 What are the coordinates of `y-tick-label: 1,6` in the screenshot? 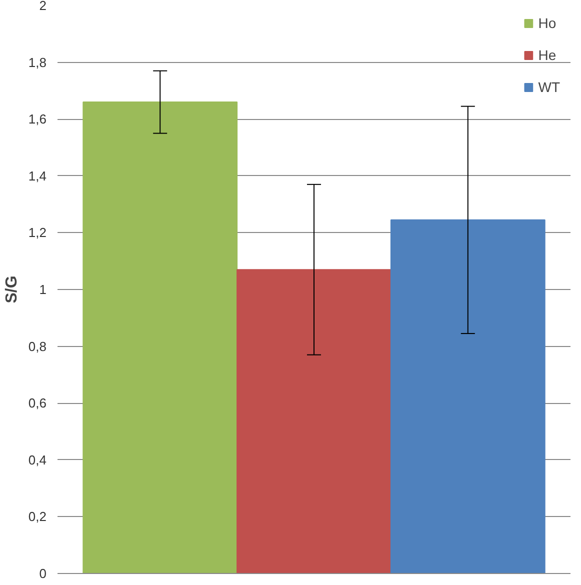 It's located at (37, 119).